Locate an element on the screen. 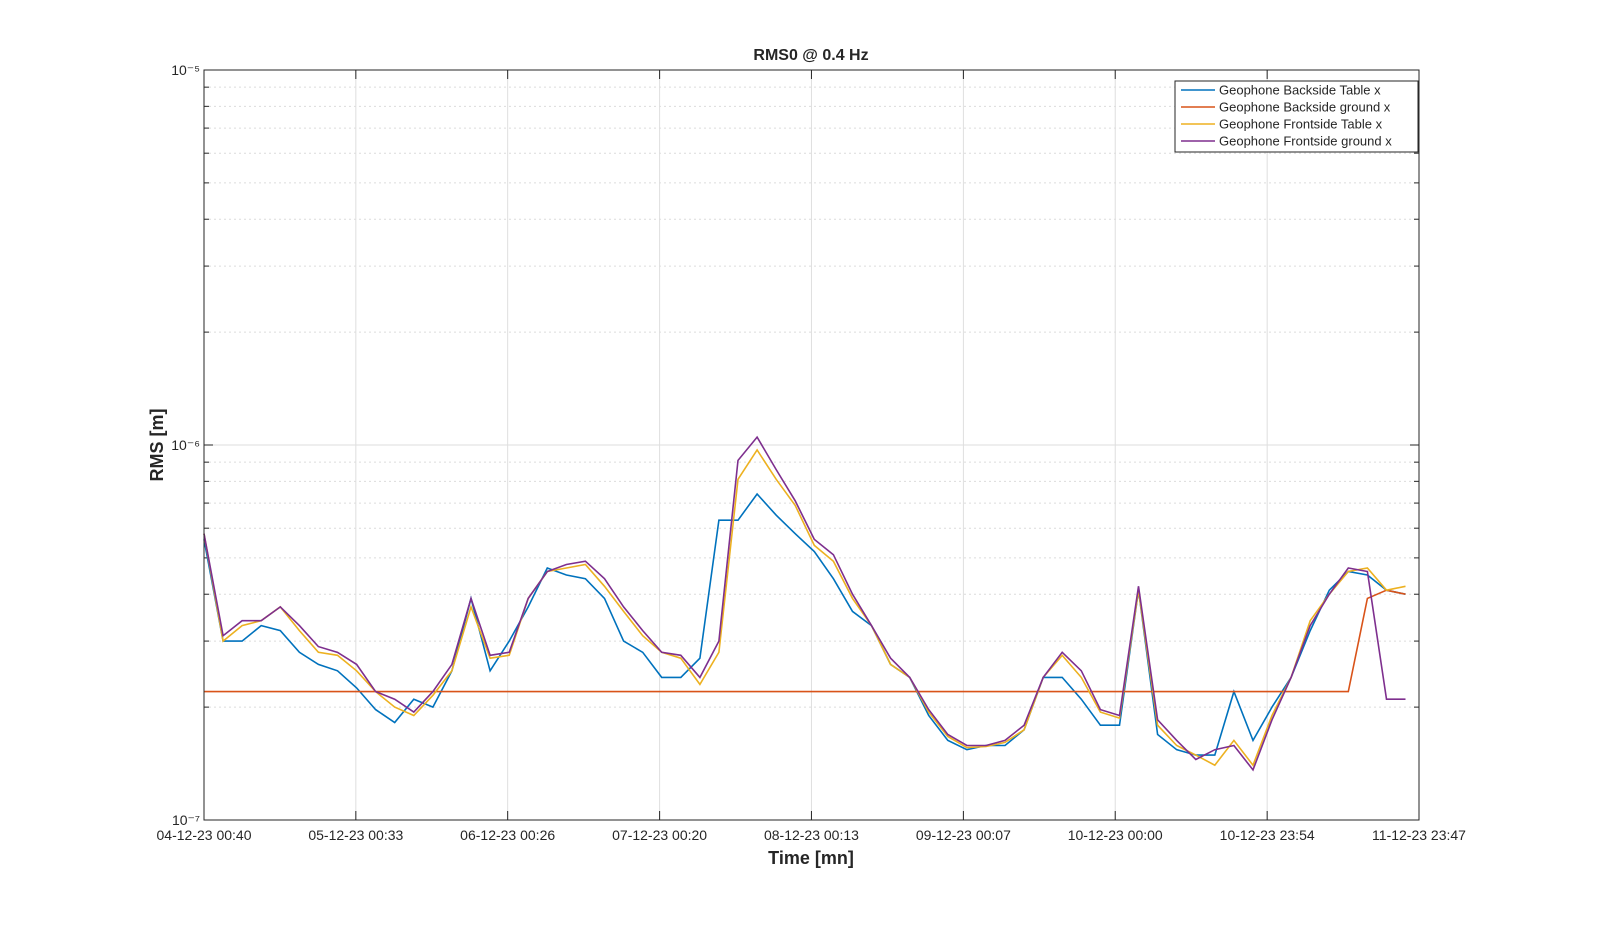 The width and height of the screenshot is (1600, 947). x-tick-label: 04-12-23 00:40 is located at coordinates (204, 835).